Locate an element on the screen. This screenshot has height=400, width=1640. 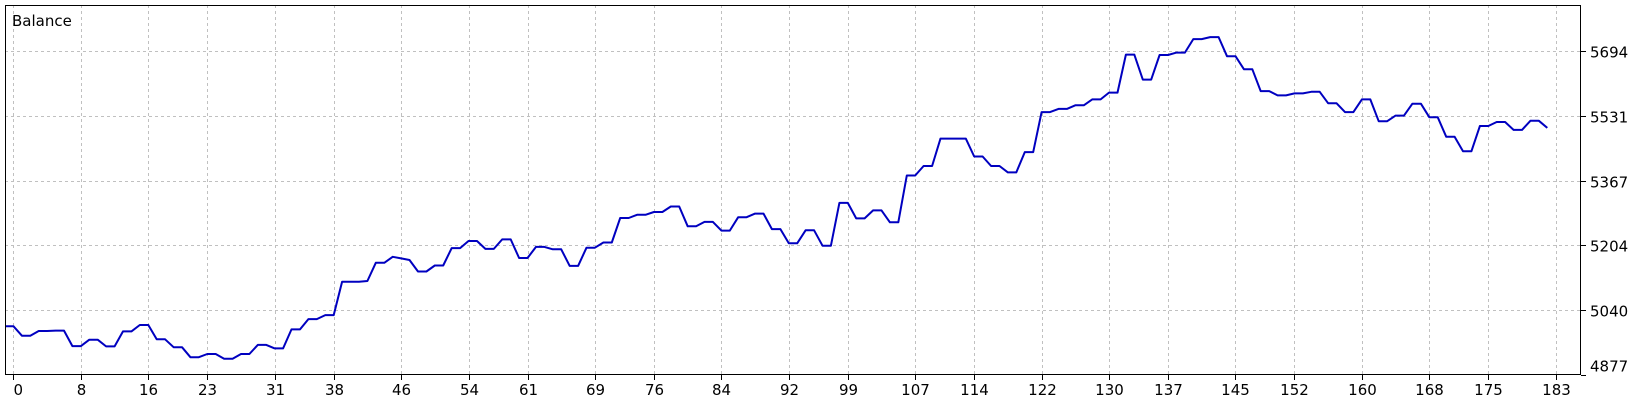
y-tick-label: 4877 is located at coordinates (1609, 367).